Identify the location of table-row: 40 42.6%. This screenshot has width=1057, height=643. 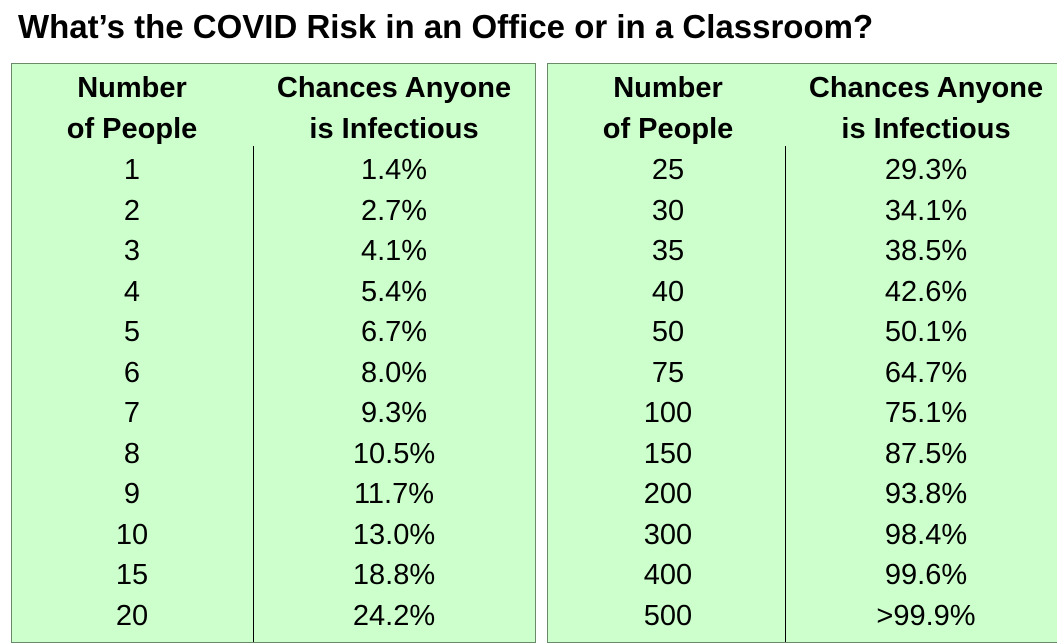
(802, 292).